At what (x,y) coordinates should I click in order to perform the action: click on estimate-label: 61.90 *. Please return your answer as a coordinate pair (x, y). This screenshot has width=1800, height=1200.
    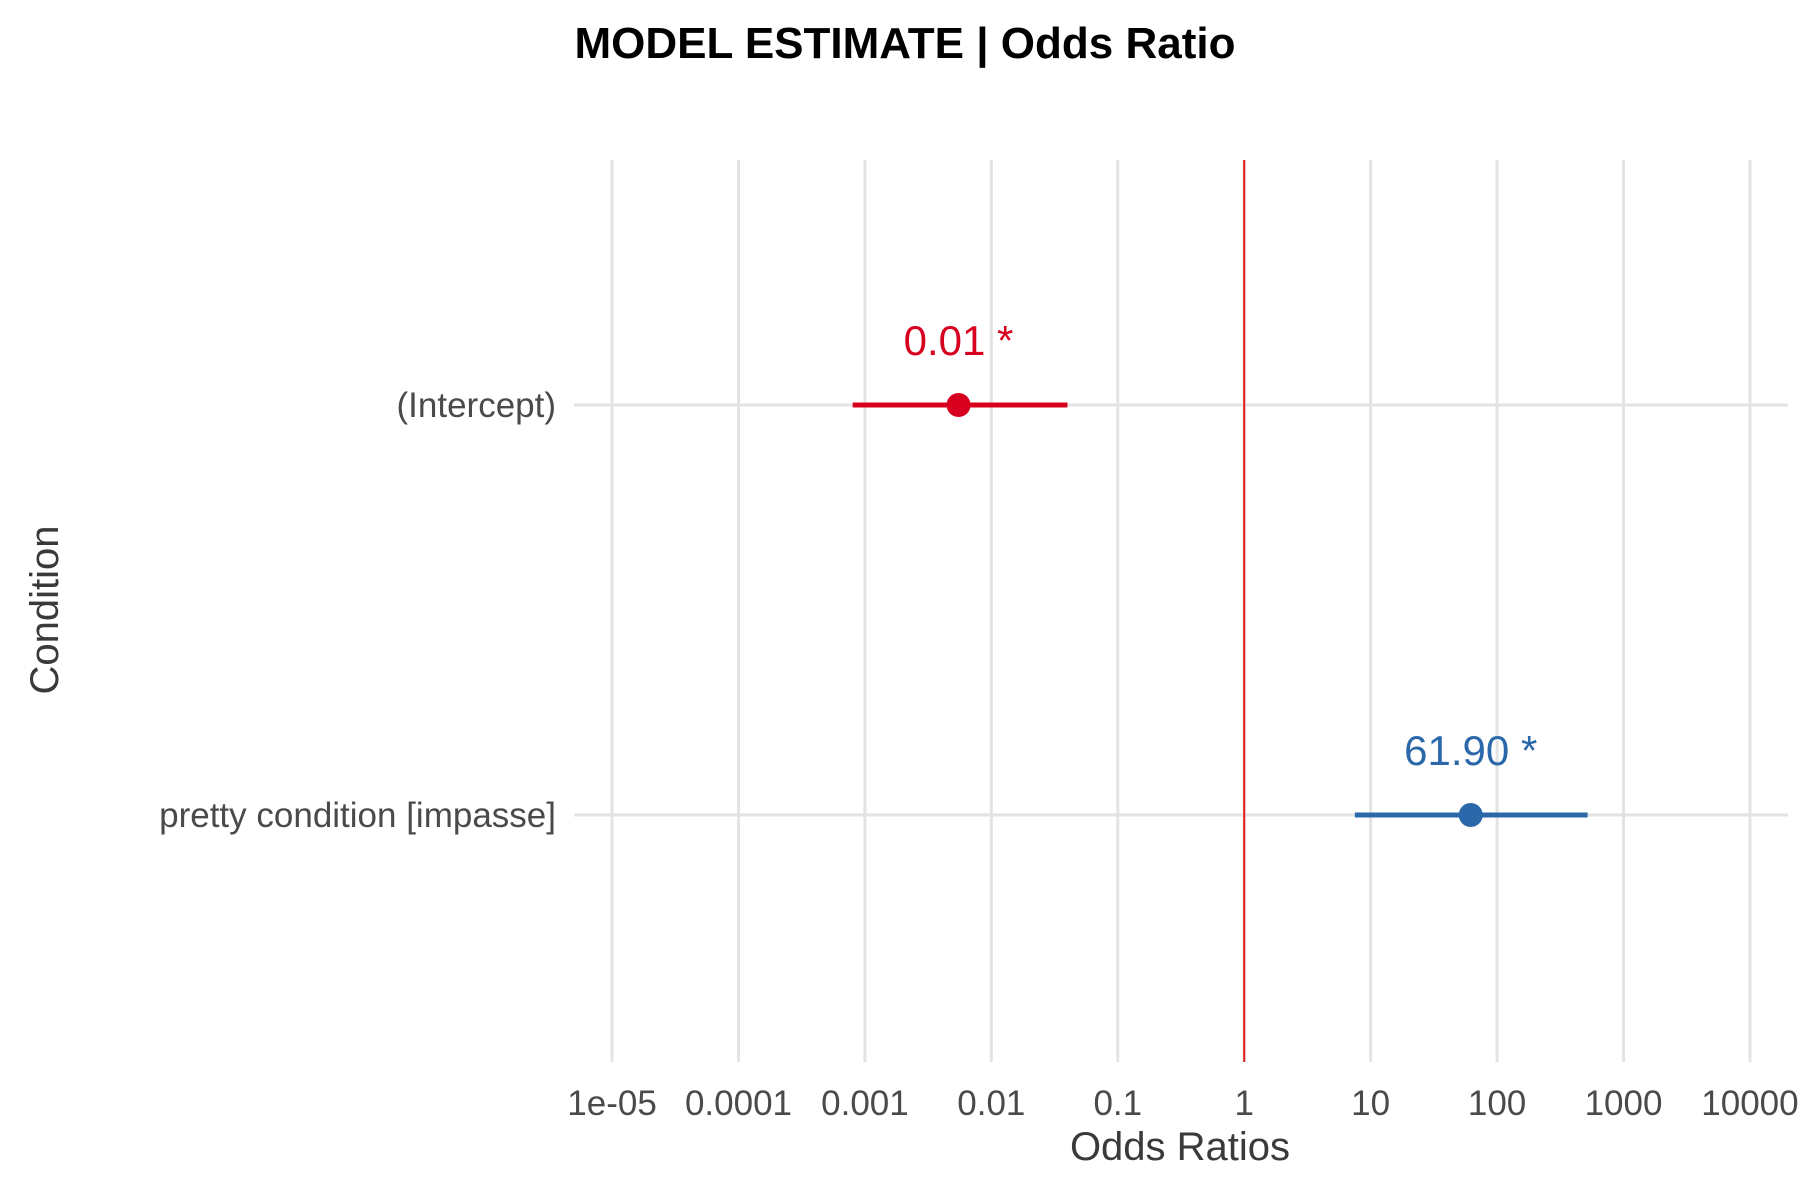
    Looking at the image, I should click on (1470, 750).